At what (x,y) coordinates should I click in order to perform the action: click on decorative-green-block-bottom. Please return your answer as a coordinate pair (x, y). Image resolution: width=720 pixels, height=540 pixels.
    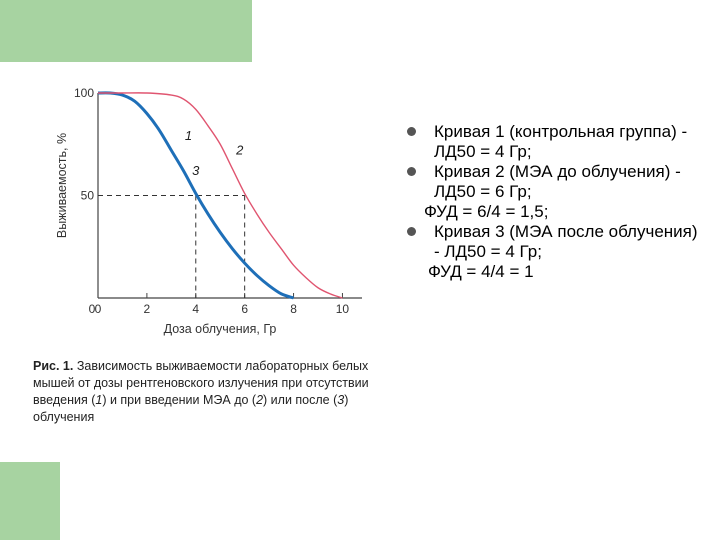
    Looking at the image, I should click on (30, 501).